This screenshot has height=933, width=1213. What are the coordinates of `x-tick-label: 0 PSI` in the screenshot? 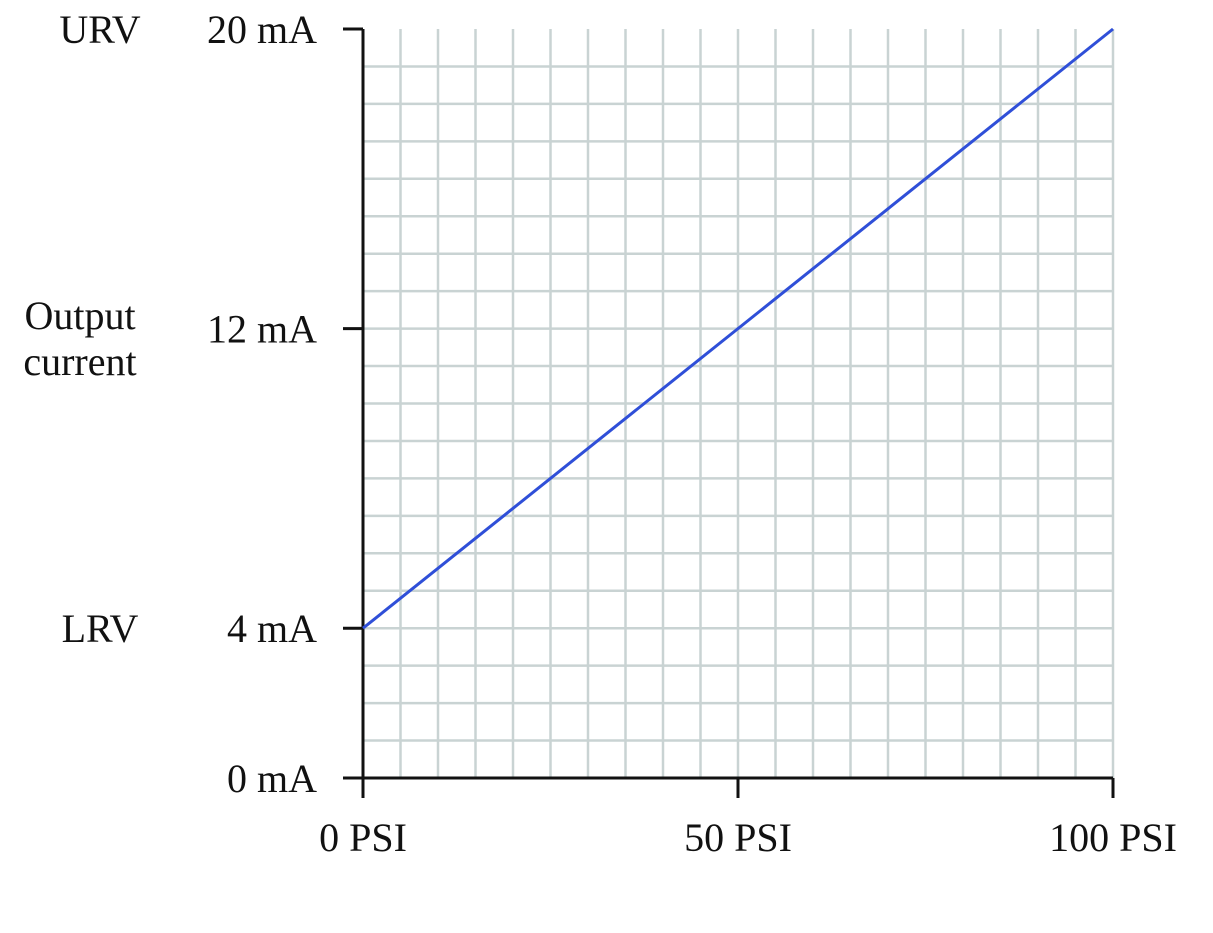 It's located at (363, 837).